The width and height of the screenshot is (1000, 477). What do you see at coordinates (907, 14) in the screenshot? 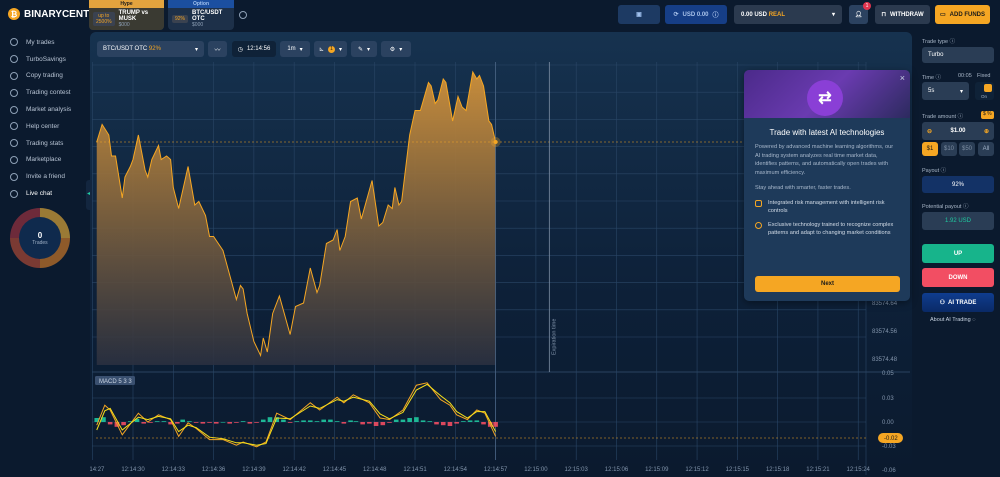
I see `withdraw-label: WITHDRAW` at bounding box center [907, 14].